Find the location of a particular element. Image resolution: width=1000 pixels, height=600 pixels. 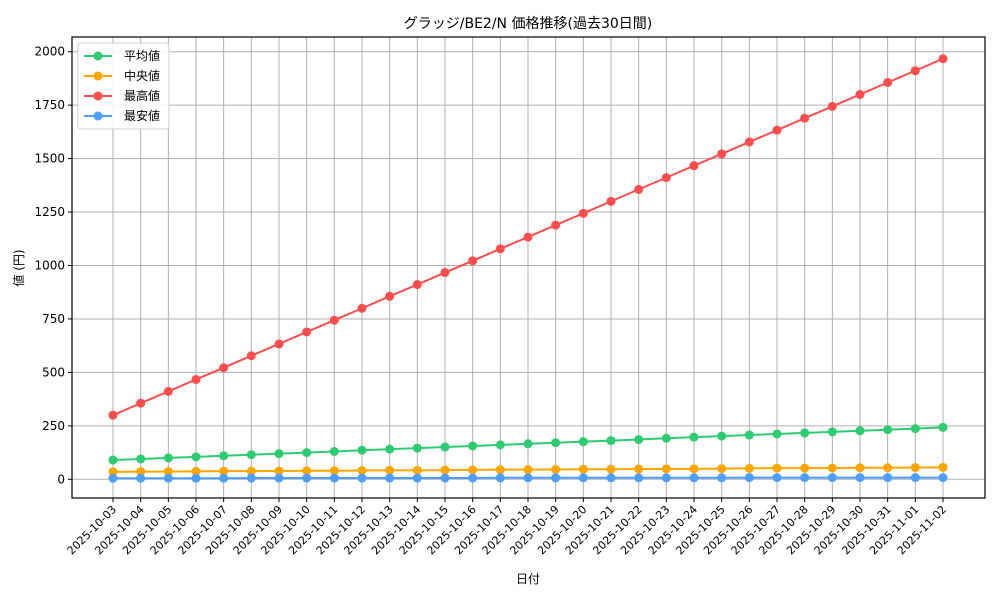

legend: 平均値 中央値 最高値 最安値 is located at coordinates (123, 86).